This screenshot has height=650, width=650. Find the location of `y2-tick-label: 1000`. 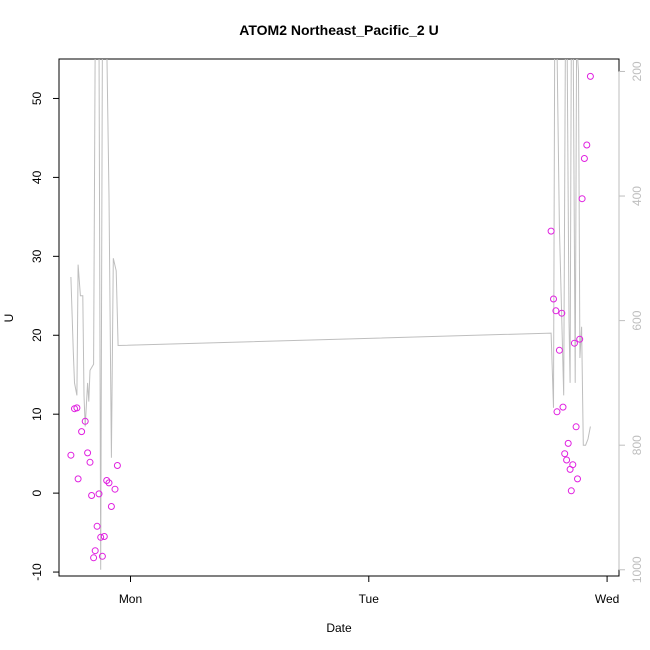

y2-tick-label: 1000 is located at coordinates (637, 569).